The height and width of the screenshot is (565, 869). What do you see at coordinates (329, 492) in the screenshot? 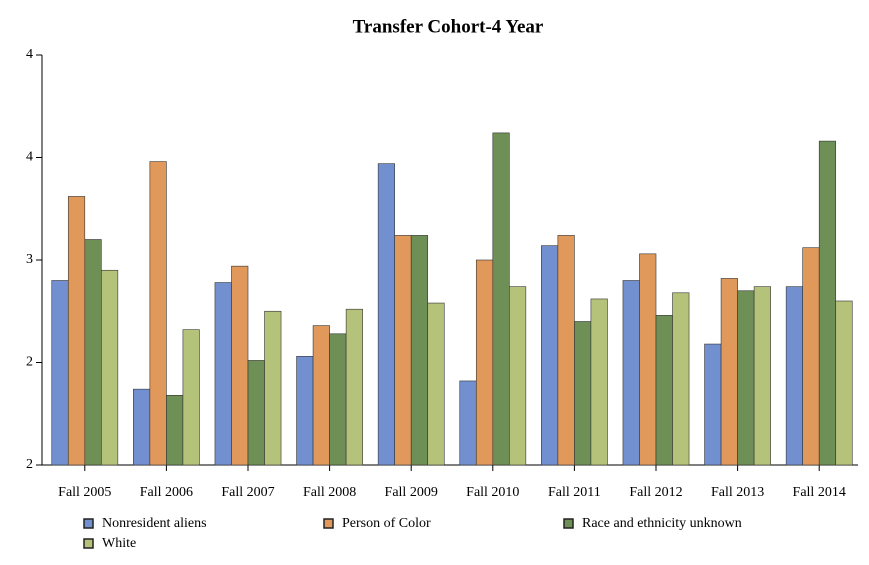
I see `x-tick-label: Fall 2008` at bounding box center [329, 492].